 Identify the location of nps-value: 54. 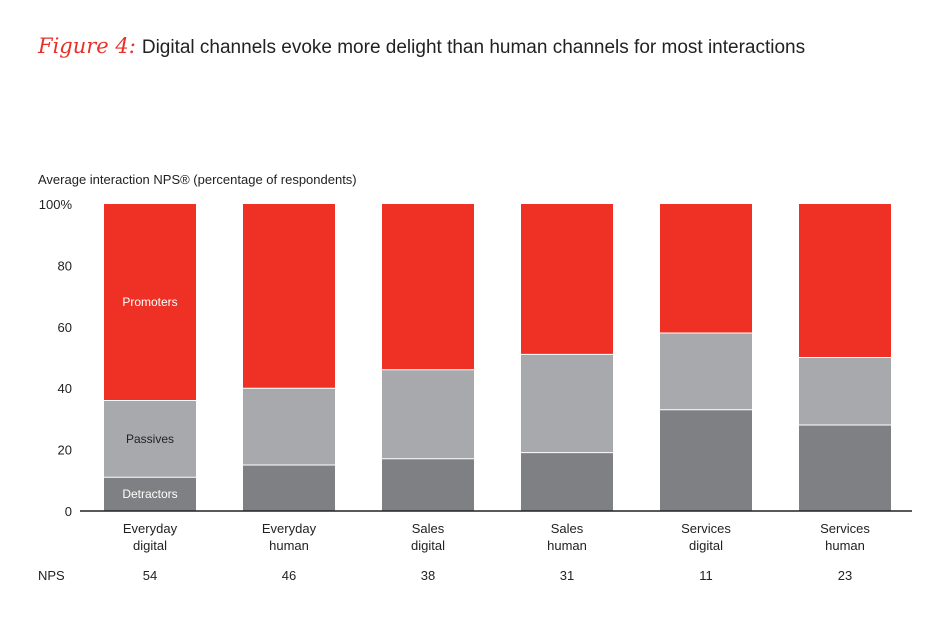
(150, 575).